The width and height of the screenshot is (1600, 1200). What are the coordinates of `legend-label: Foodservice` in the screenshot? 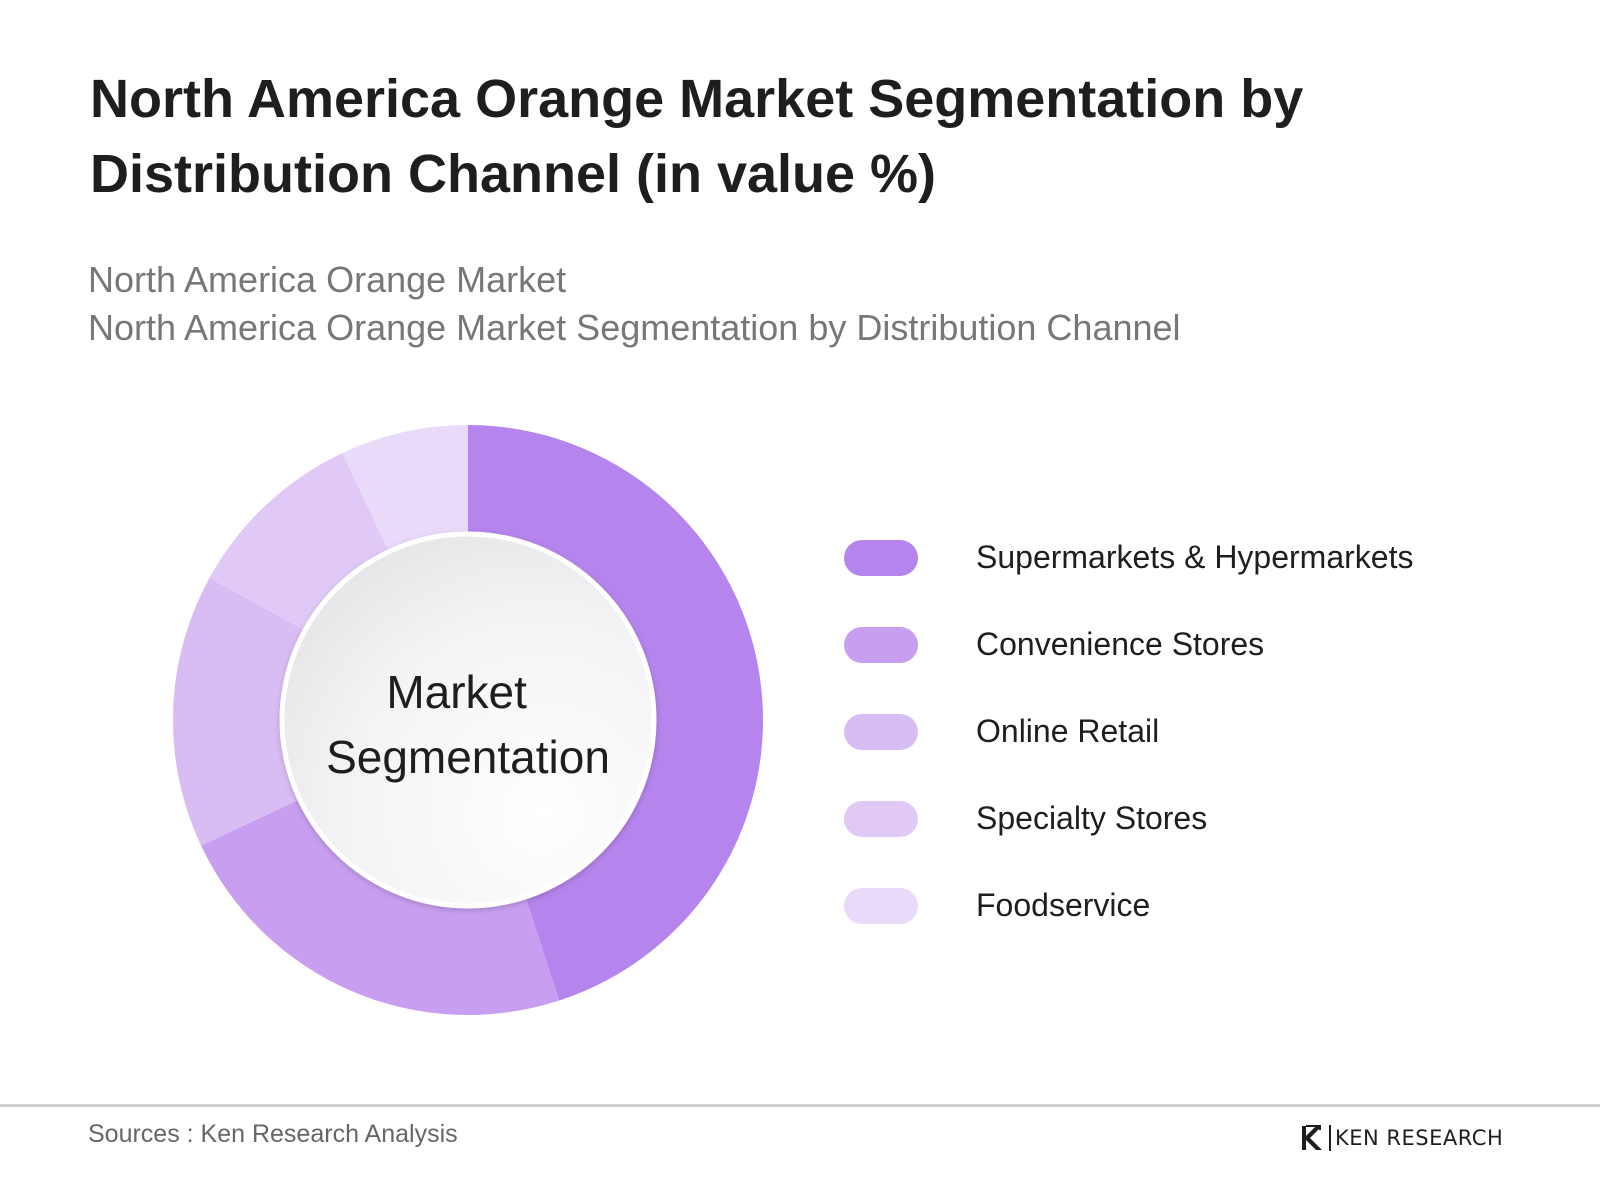 It's located at (1063, 905).